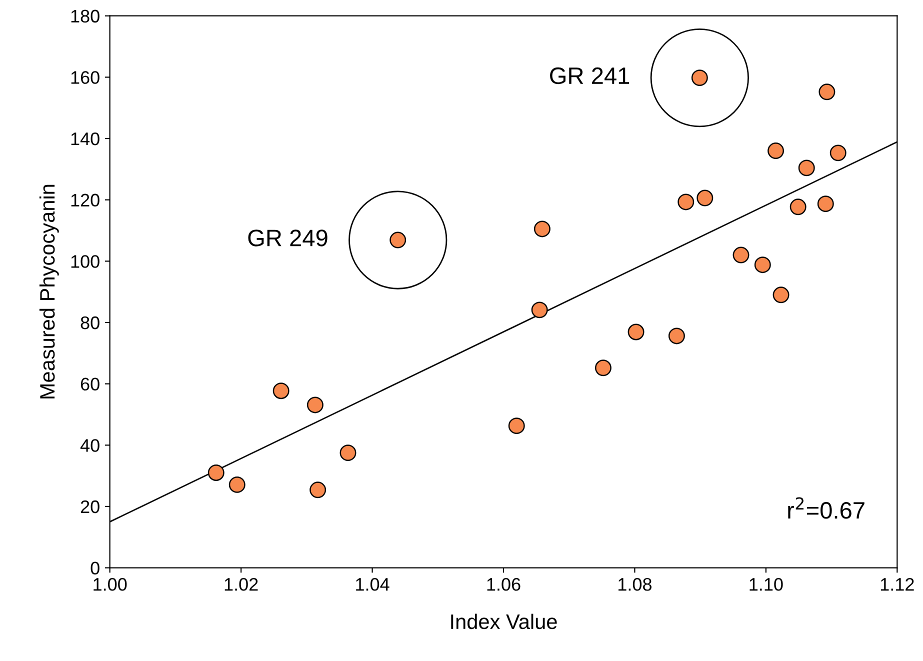 This screenshot has height=661, width=923. Describe the element at coordinates (90, 445) in the screenshot. I see `y-tick-label: 40` at that location.